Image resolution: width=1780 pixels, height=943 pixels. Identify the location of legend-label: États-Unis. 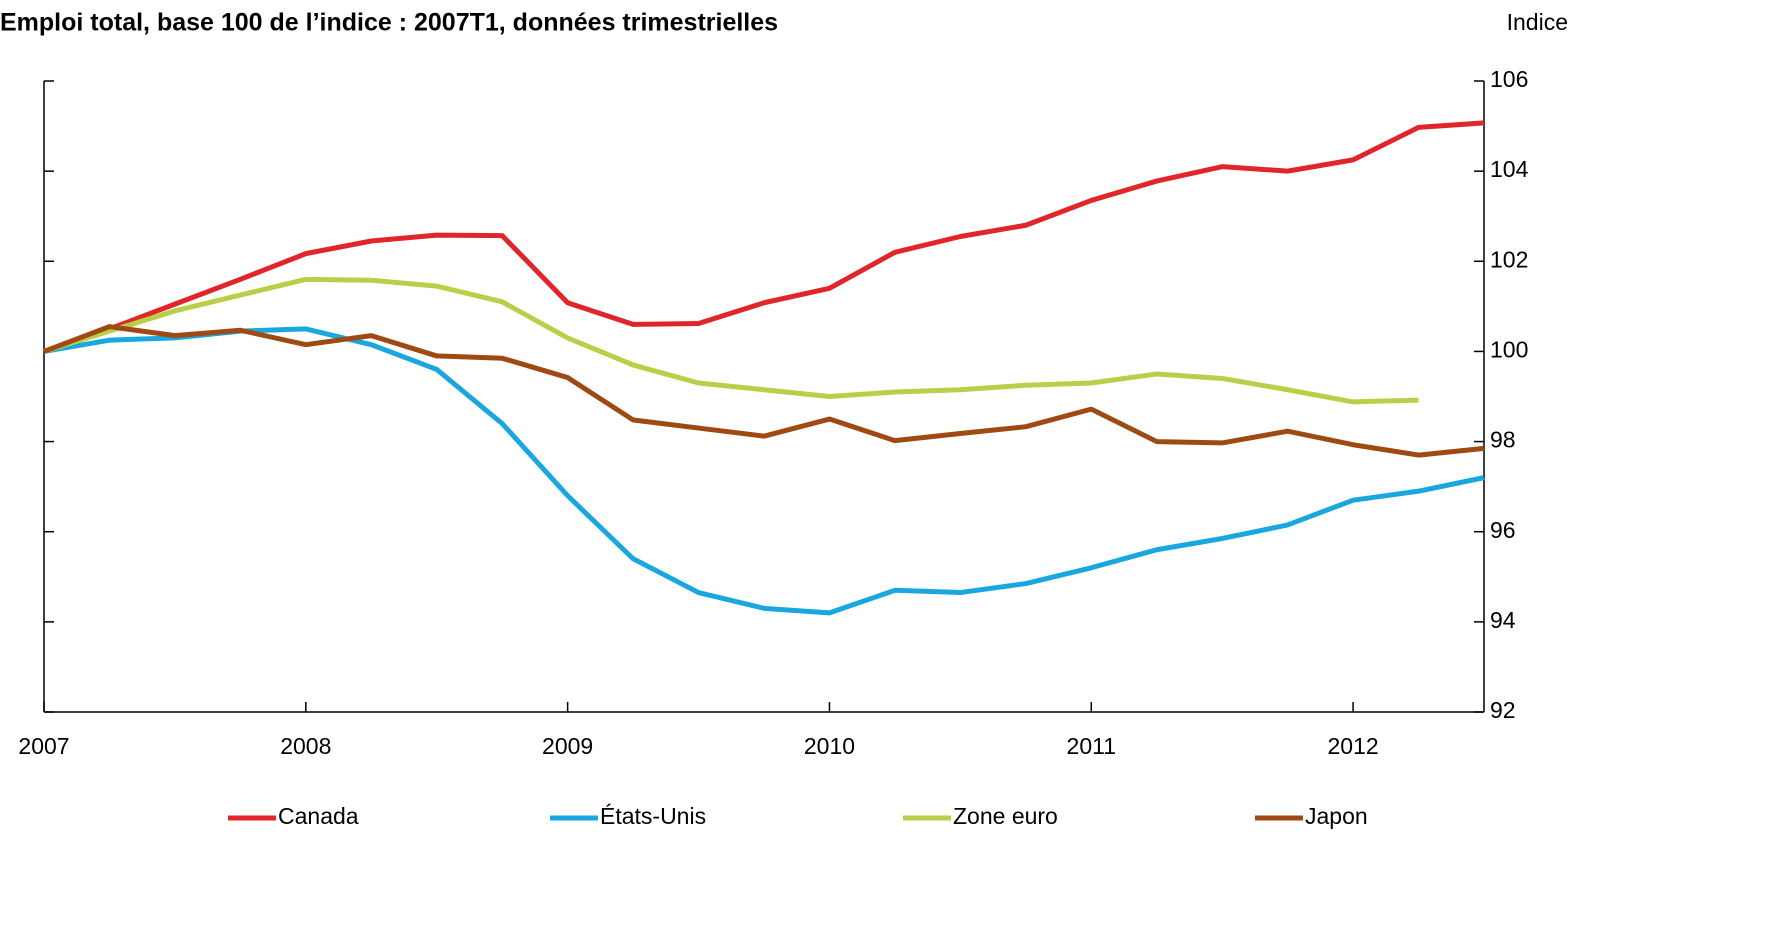
(653, 816).